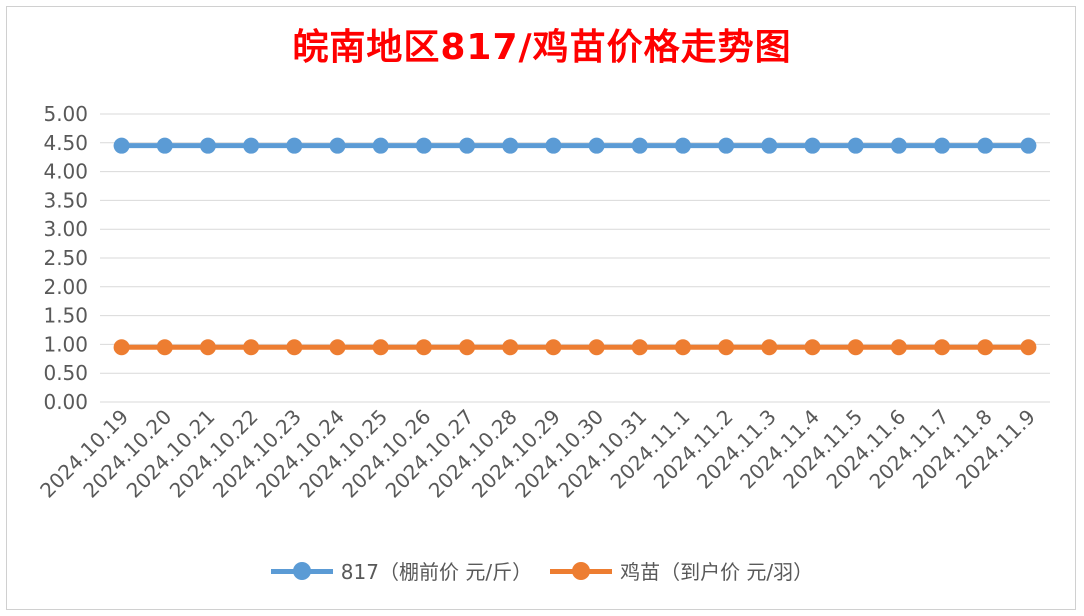  What do you see at coordinates (65, 344) in the screenshot?
I see `y-tick-label: 1.00` at bounding box center [65, 344].